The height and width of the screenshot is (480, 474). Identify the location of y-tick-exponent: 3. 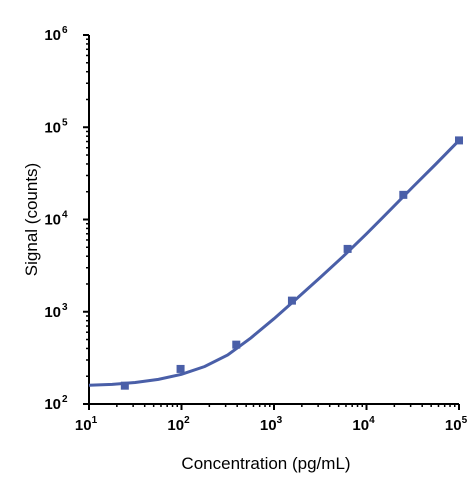
(65, 307).